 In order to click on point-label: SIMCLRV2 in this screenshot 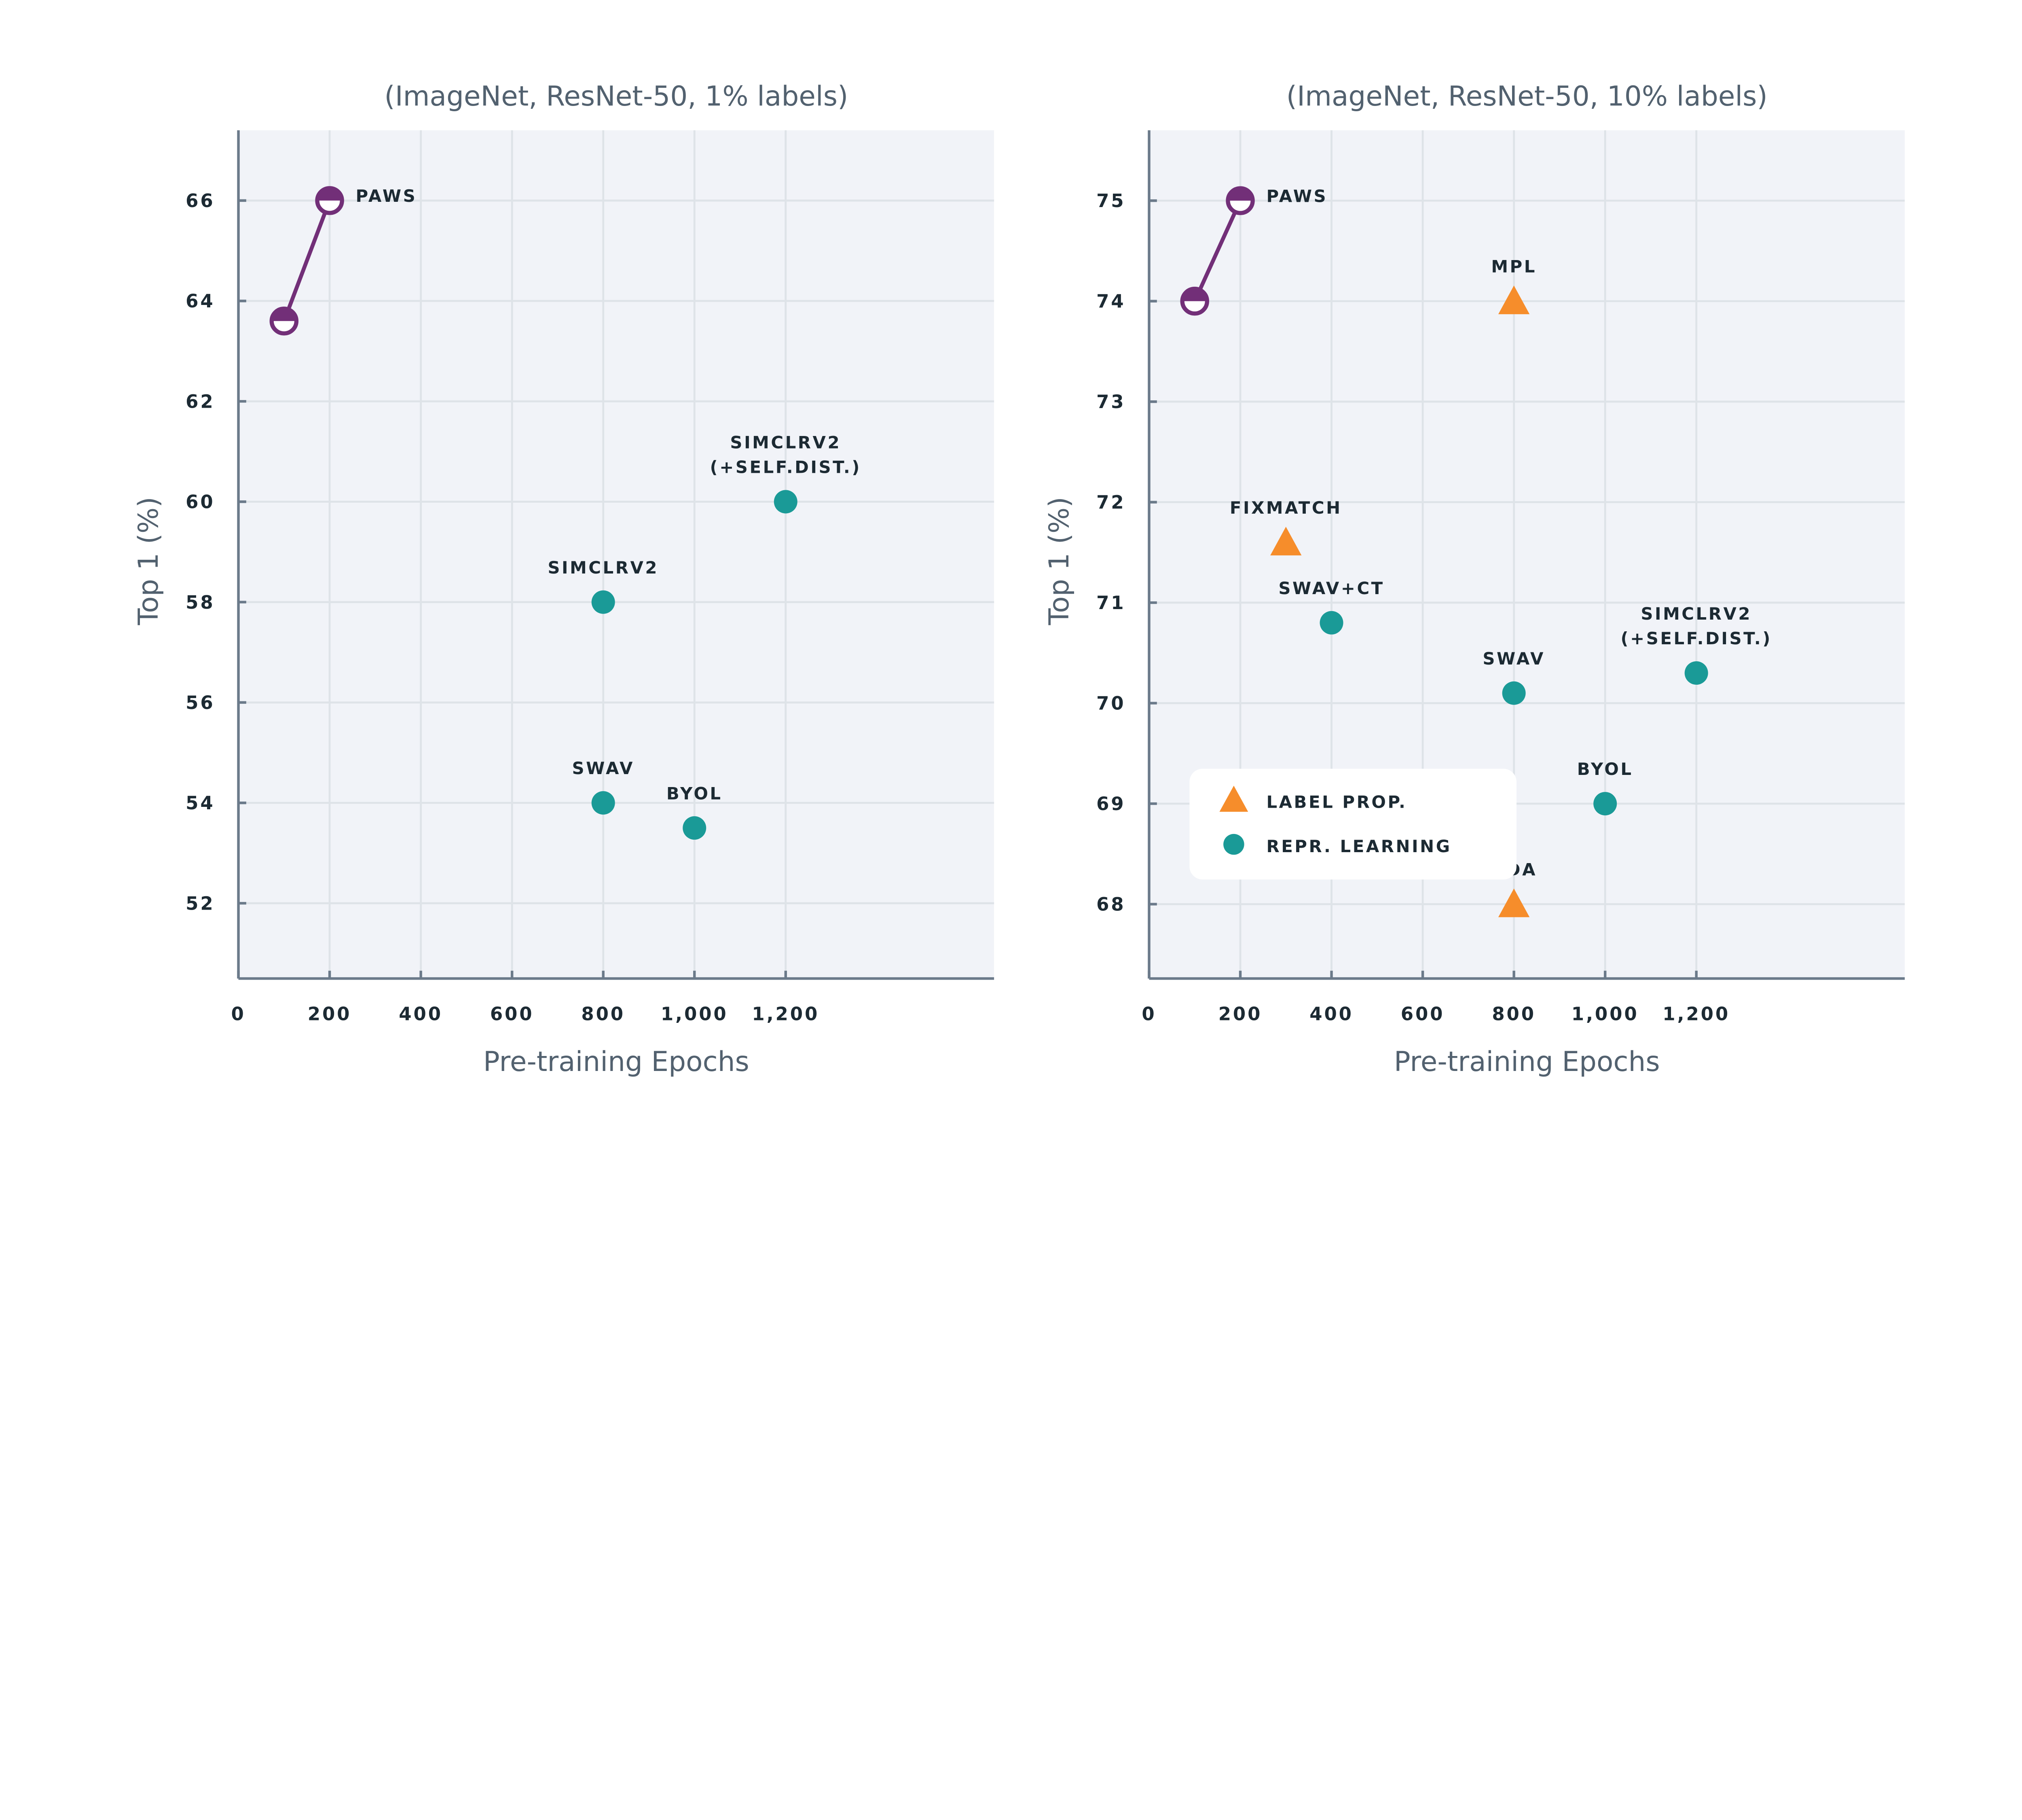, I will do `click(603, 568)`.